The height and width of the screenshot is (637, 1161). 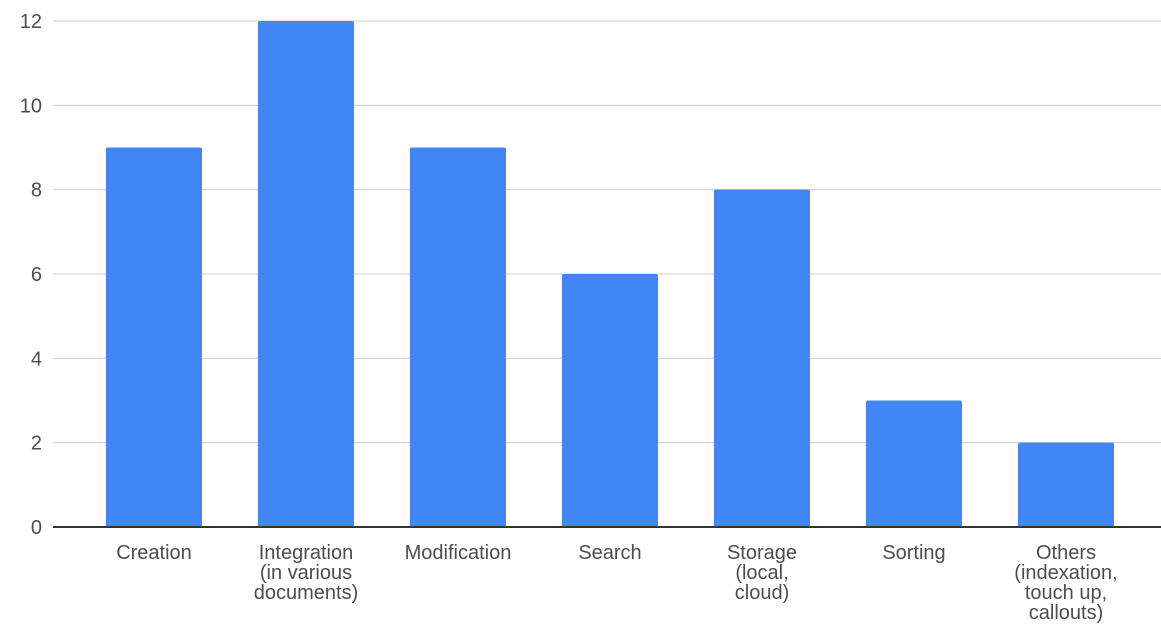 What do you see at coordinates (36, 275) in the screenshot?
I see `y-tick-label: 6` at bounding box center [36, 275].